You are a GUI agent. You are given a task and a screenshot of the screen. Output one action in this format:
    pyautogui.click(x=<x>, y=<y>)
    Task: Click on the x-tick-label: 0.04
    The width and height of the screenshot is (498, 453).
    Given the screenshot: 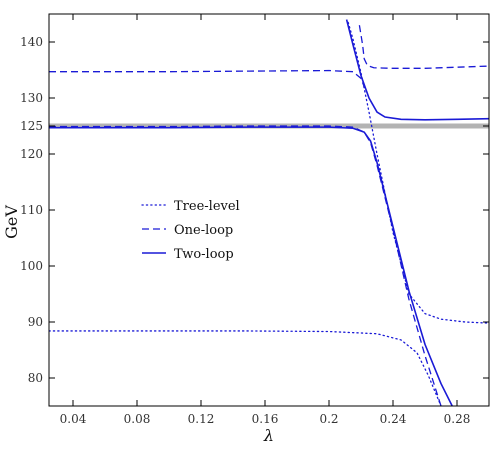 What is the action you would take?
    pyautogui.click(x=73, y=419)
    